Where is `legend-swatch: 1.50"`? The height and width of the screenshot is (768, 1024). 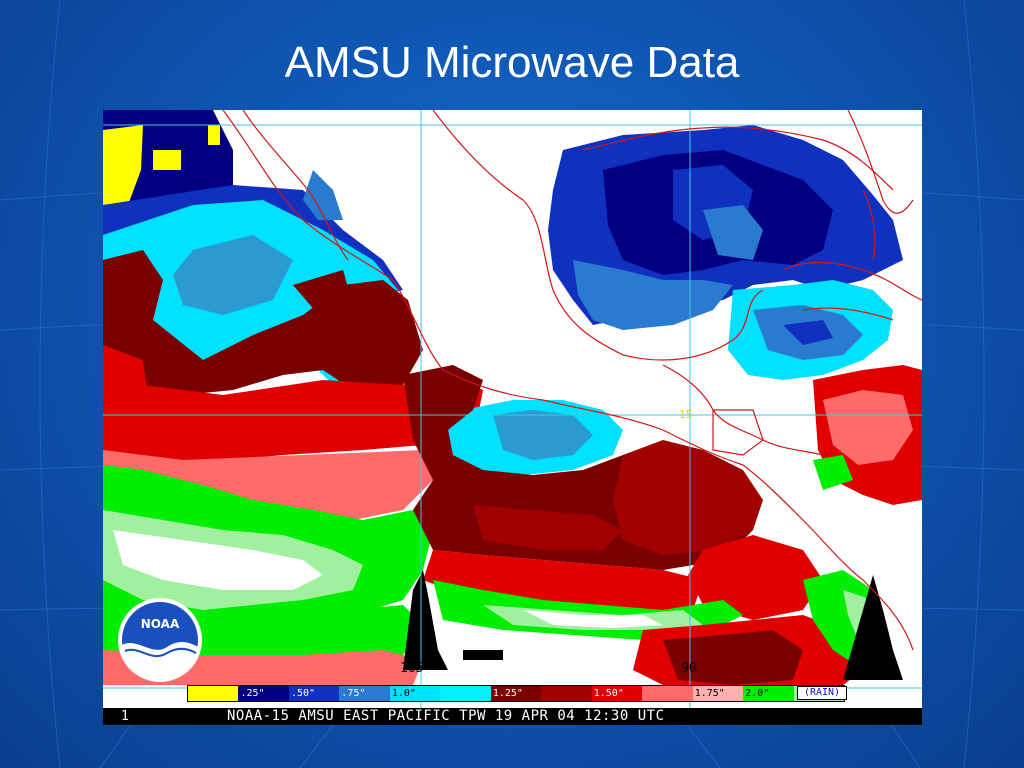 legend-swatch: 1.50" is located at coordinates (617, 693).